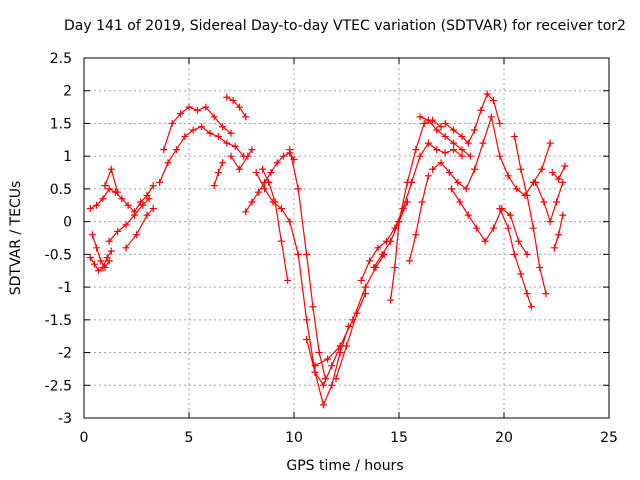 Image resolution: width=640 pixels, height=480 pixels. Describe the element at coordinates (58, 255) in the screenshot. I see `y-tick-label: -0.5` at that location.